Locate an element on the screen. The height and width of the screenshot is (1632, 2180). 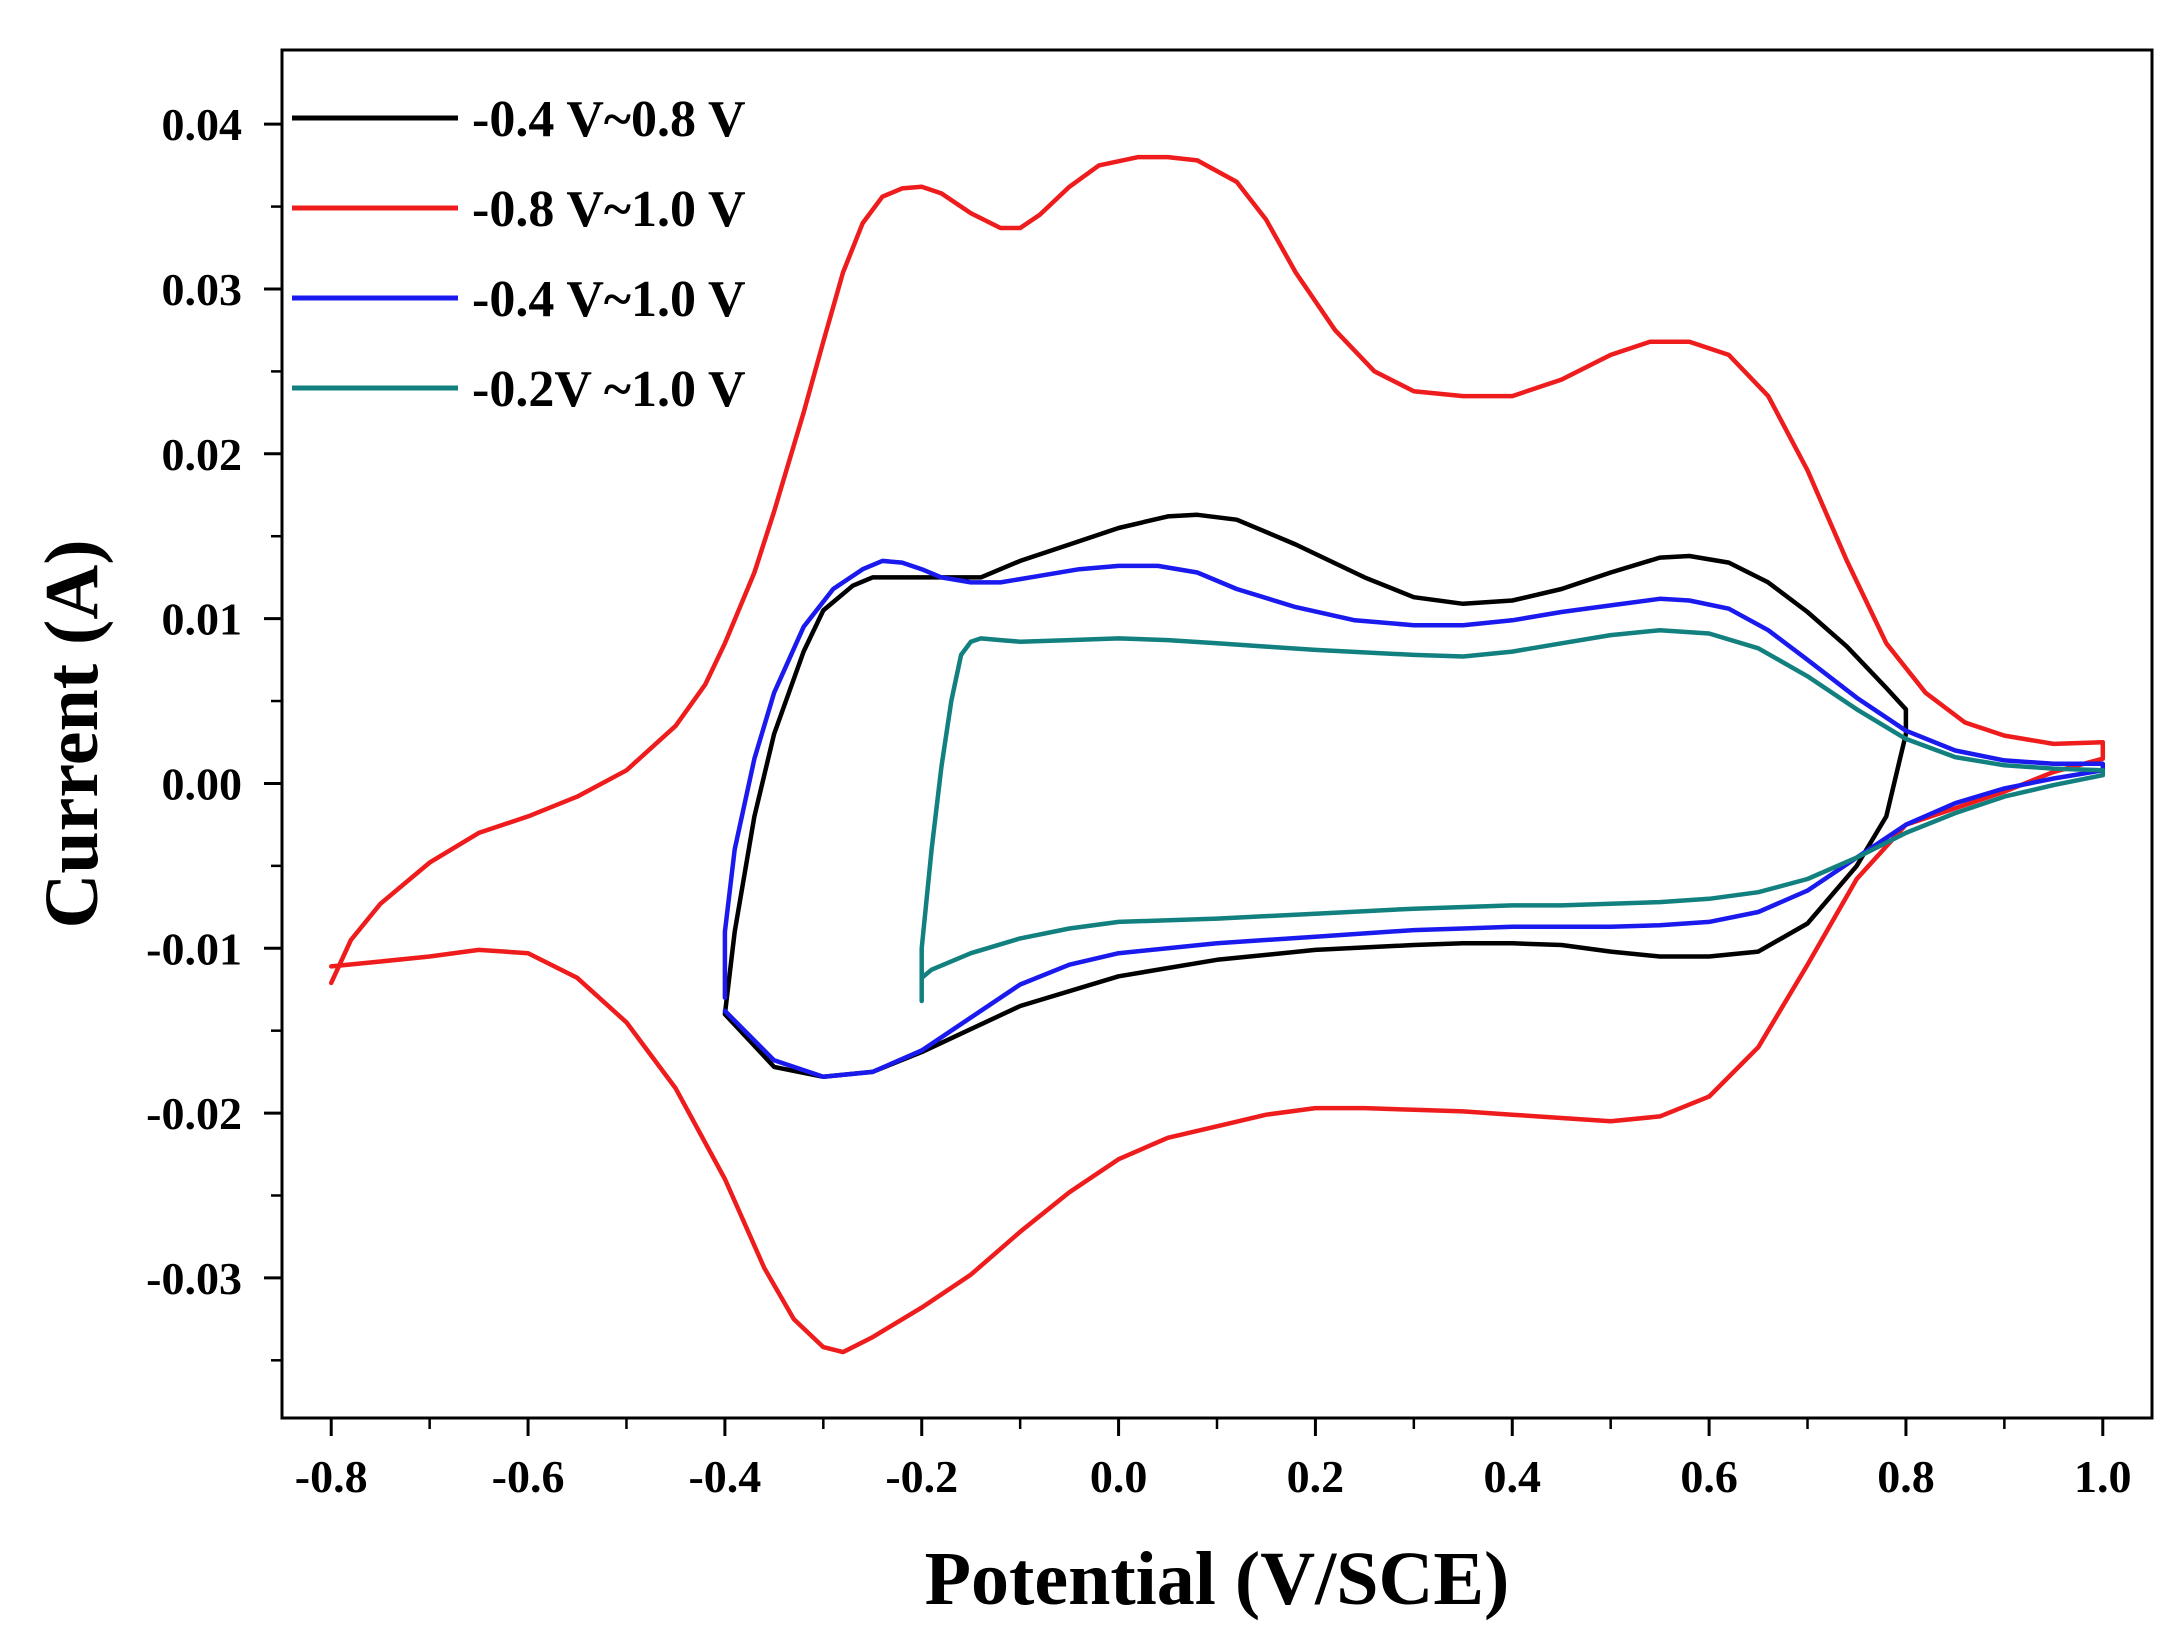
y-tick-label: 0.04 is located at coordinates (202, 124).